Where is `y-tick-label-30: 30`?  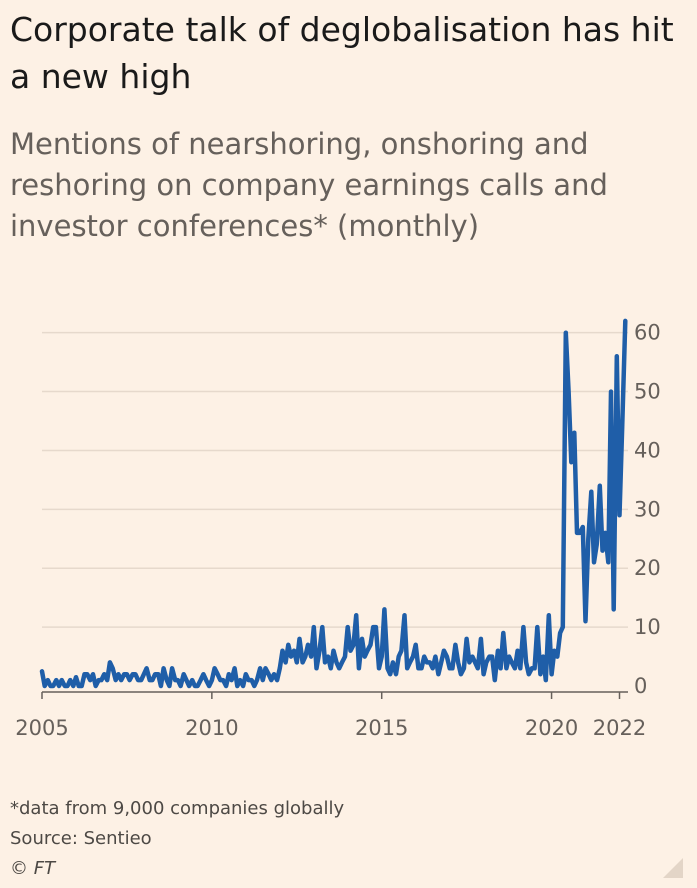 y-tick-label-30: 30 is located at coordinates (647, 509).